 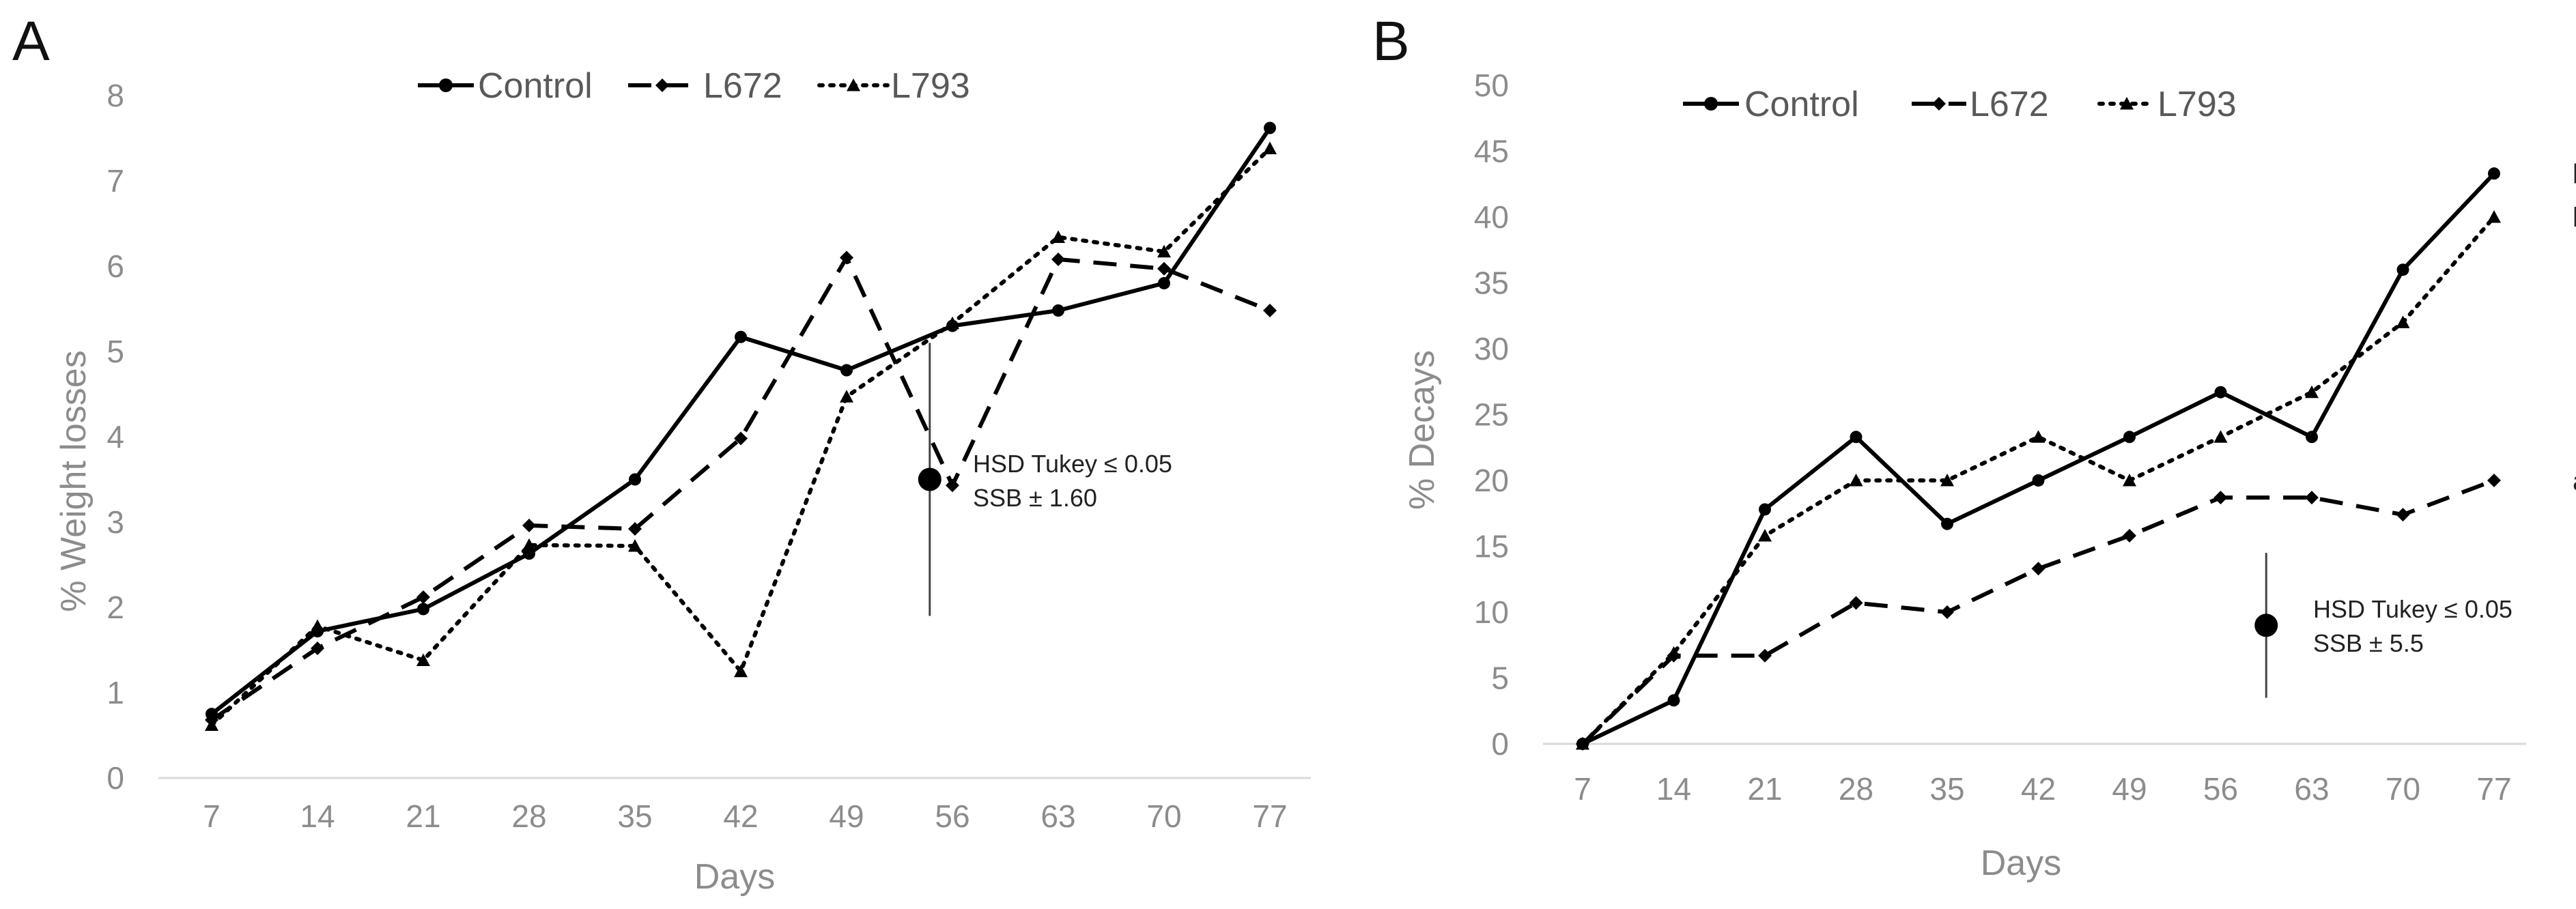 What do you see at coordinates (116, 266) in the screenshot?
I see `y-tick-label: 6` at bounding box center [116, 266].